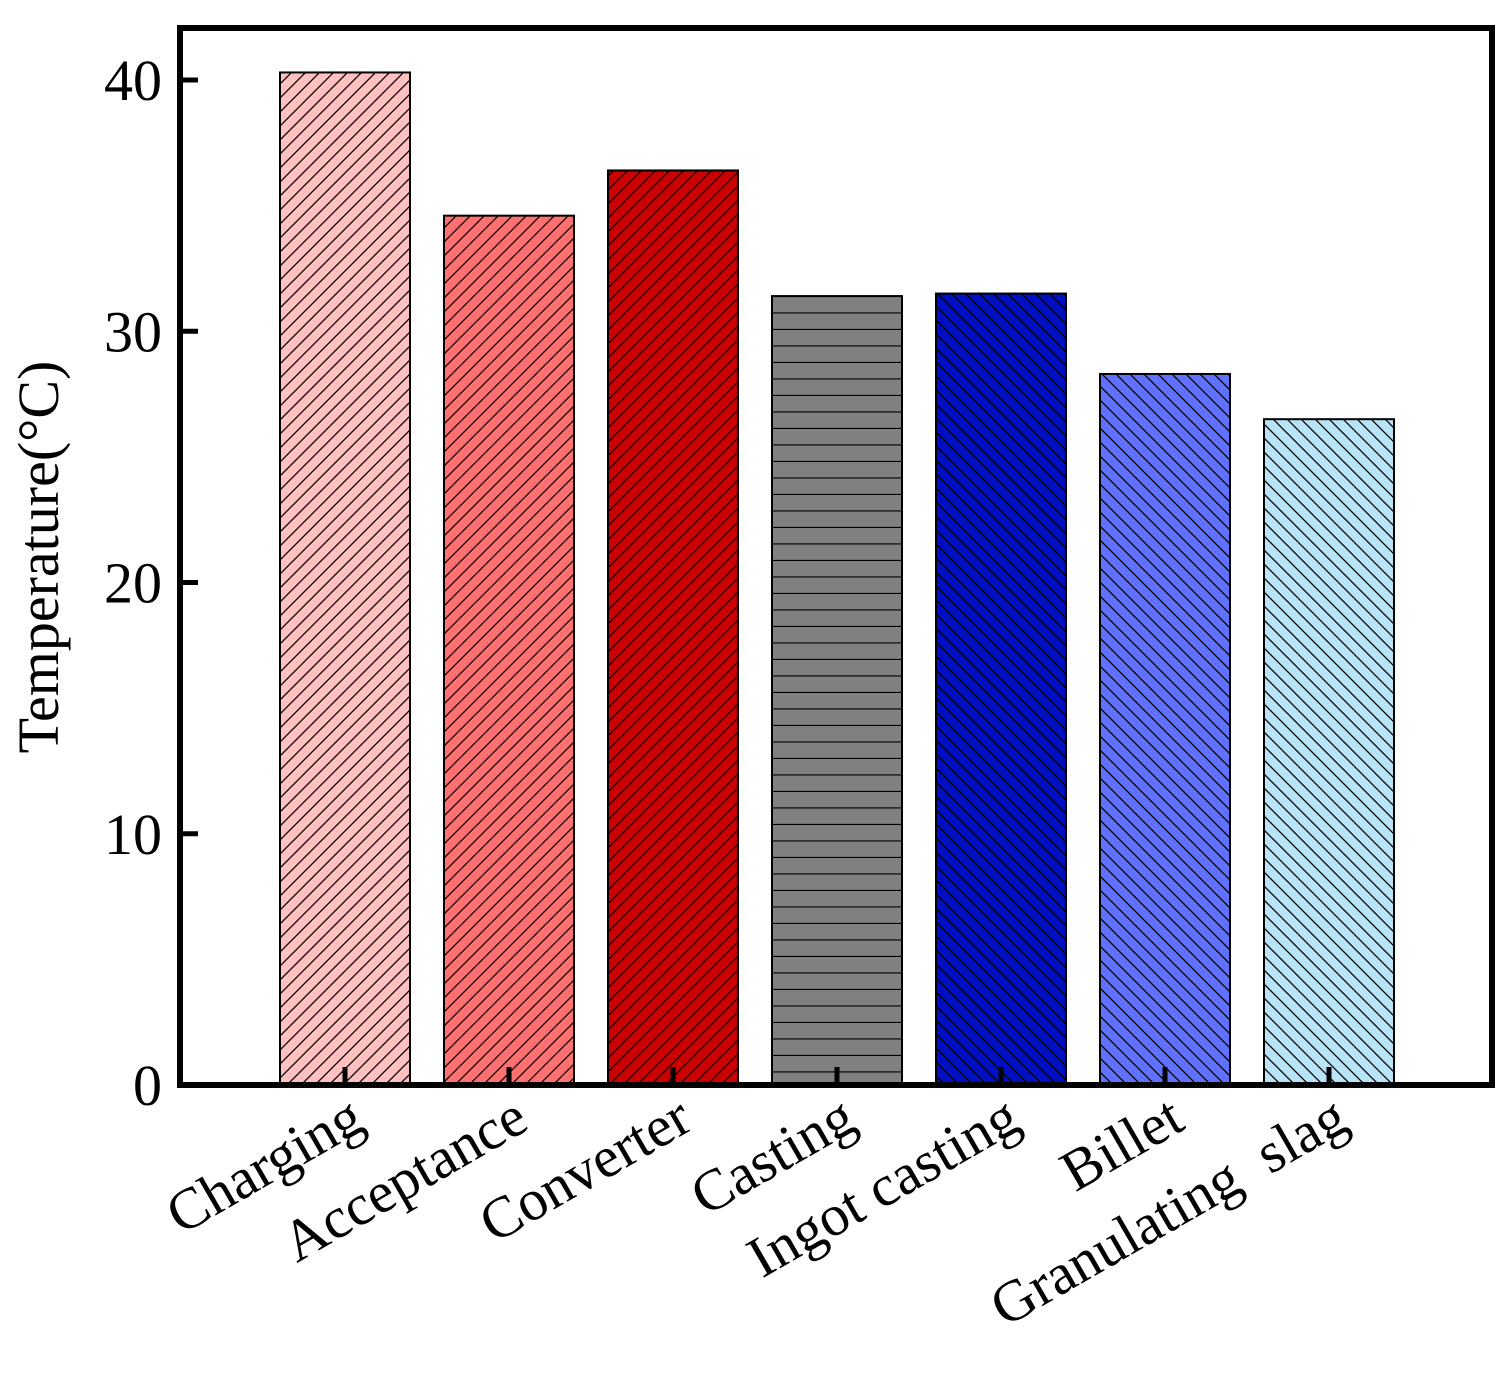  Describe the element at coordinates (1165, 729) in the screenshot. I see `bar-billet` at that location.